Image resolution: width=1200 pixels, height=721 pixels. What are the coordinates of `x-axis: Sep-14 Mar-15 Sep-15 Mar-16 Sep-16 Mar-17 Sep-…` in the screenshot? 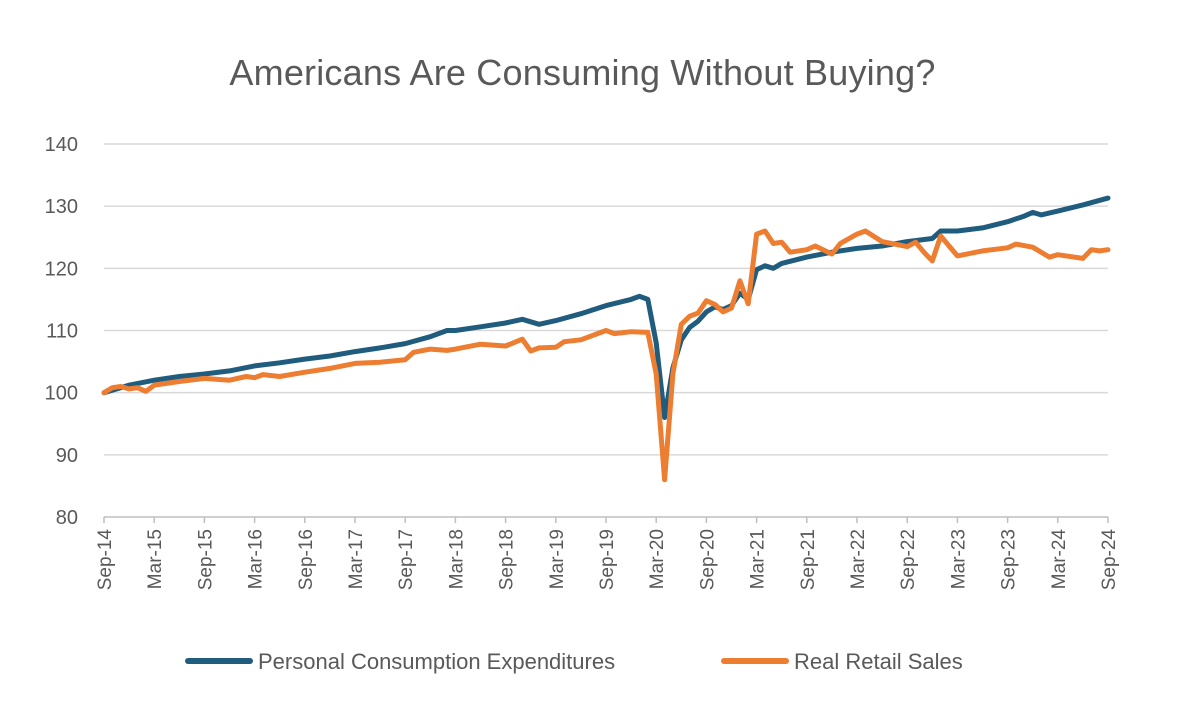 It's located at (607, 553).